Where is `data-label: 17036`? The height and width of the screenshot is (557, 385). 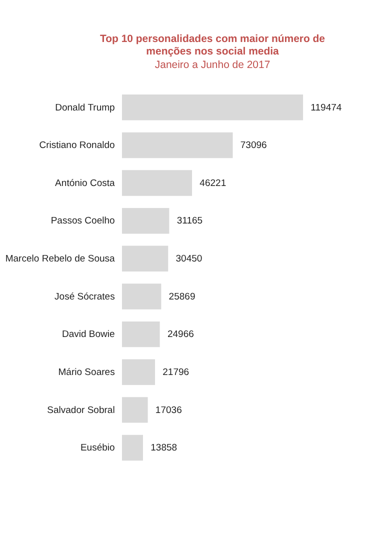 data-label: 17036 is located at coordinates (168, 410).